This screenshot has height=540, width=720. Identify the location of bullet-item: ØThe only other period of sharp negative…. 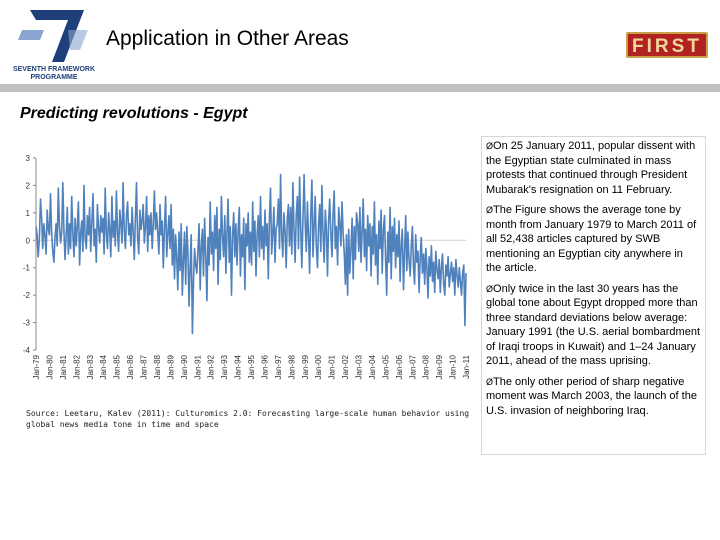
(593, 397).